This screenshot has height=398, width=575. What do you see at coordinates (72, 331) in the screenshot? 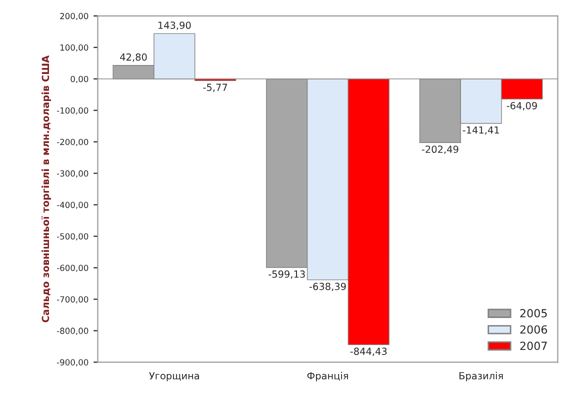
I see `y-tick-label: -800,00` at bounding box center [72, 331].